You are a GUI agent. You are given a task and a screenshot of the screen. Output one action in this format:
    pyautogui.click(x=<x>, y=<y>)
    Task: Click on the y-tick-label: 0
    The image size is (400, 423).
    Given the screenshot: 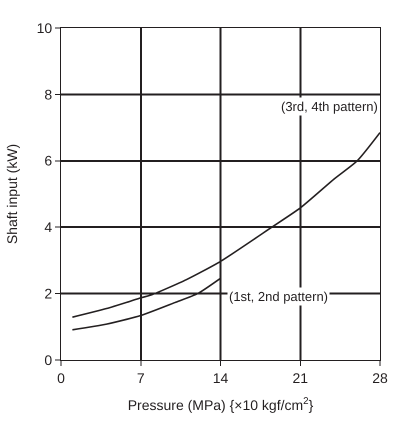 What is the action you would take?
    pyautogui.click(x=48, y=360)
    